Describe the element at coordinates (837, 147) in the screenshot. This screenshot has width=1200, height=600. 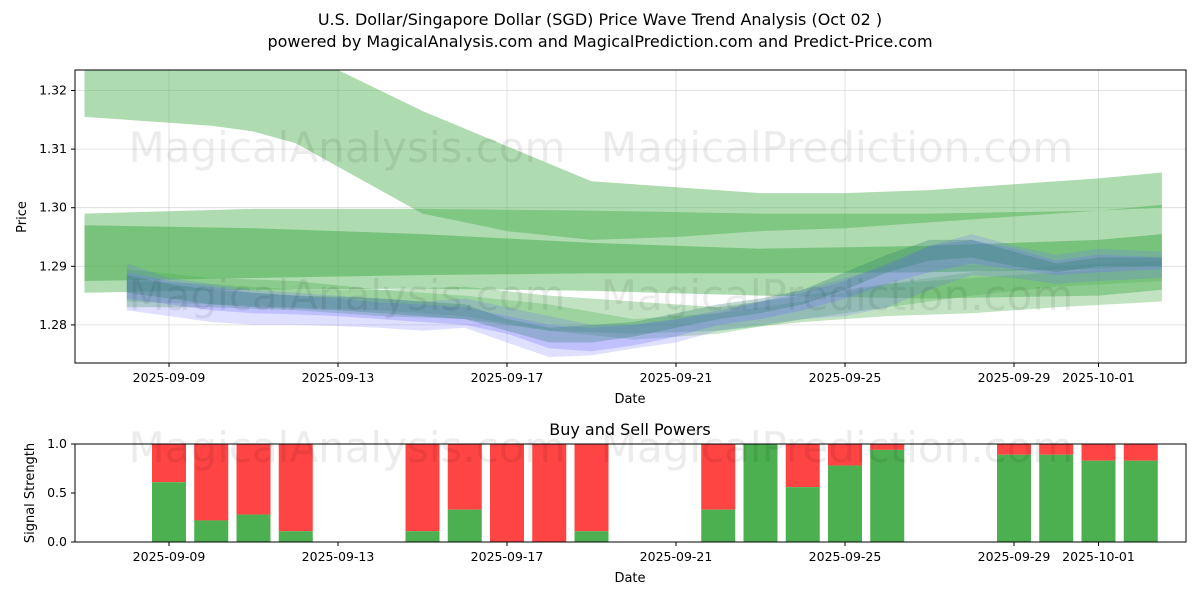
I see `watermark-right-upper: MagicalPrediction.com` at that location.